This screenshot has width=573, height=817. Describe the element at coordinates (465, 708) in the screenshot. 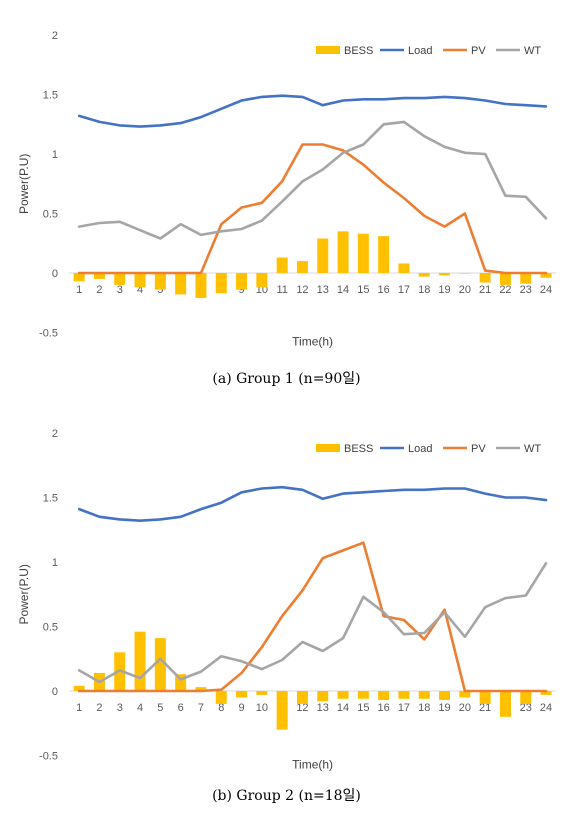

I see `x-tick-label: 20` at that location.